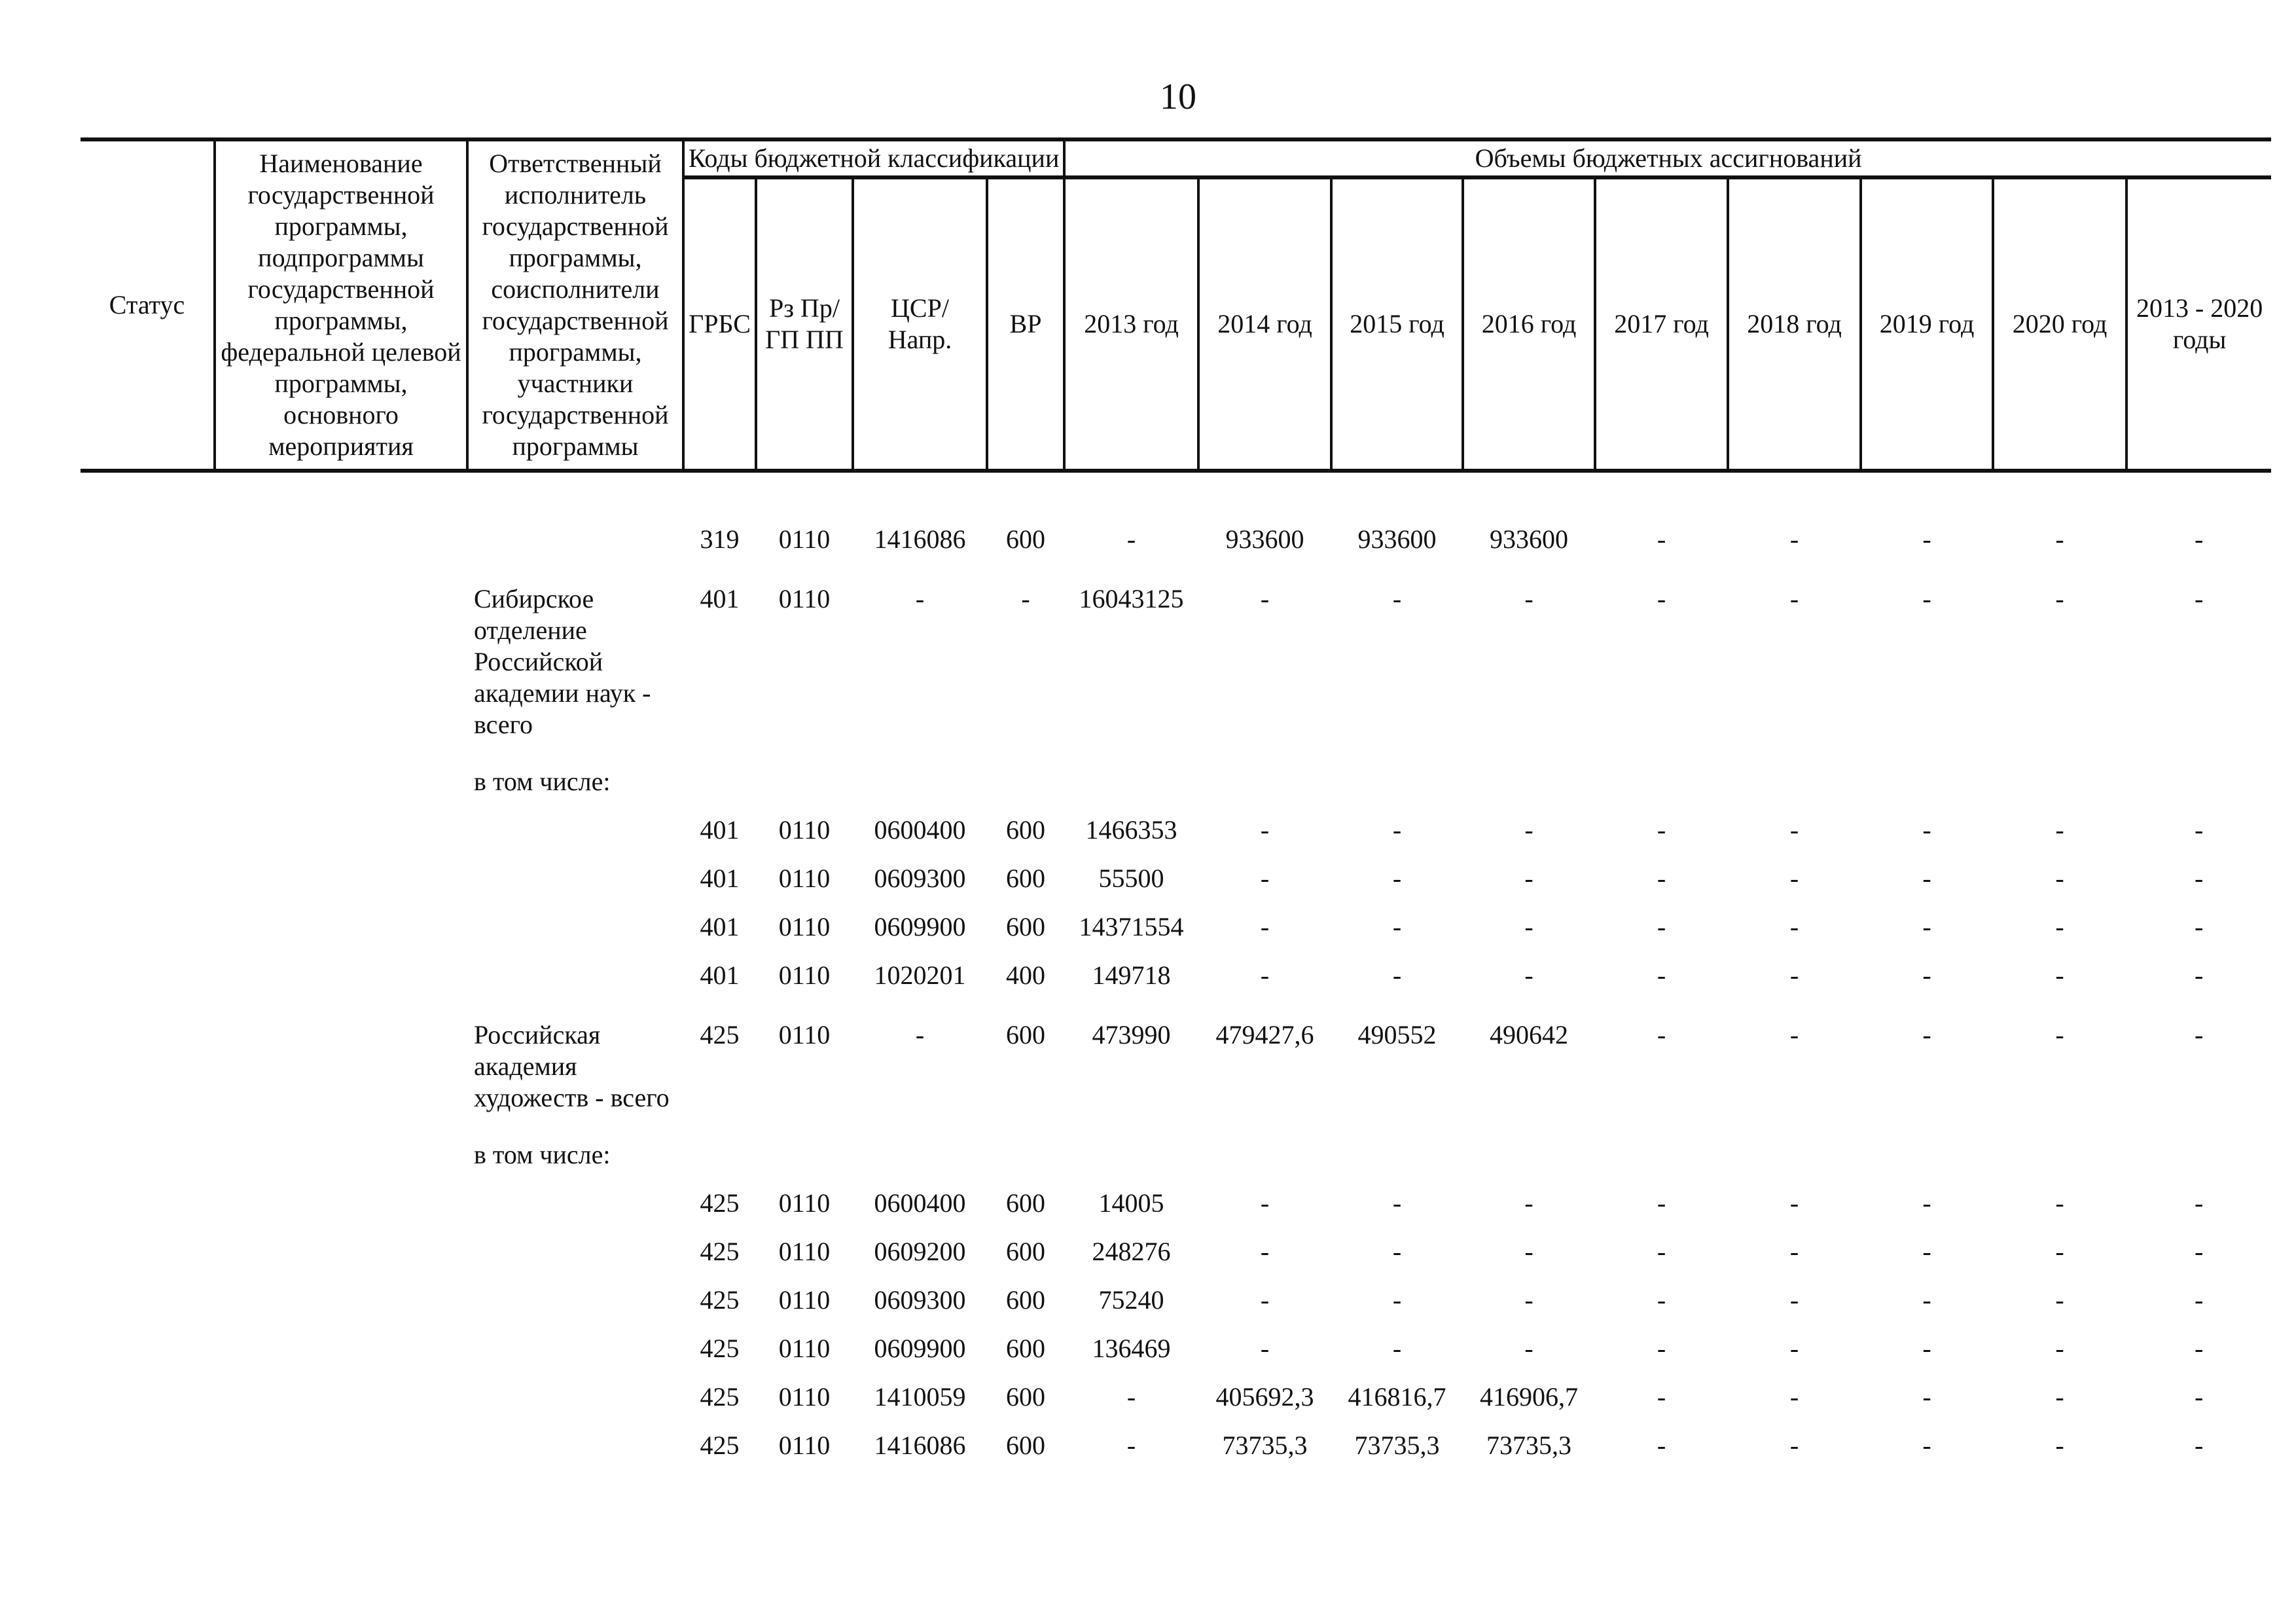 The height and width of the screenshot is (1623, 2296). What do you see at coordinates (719, 325) in the screenshot?
I see `col-header-grbs: ГРБС` at bounding box center [719, 325].